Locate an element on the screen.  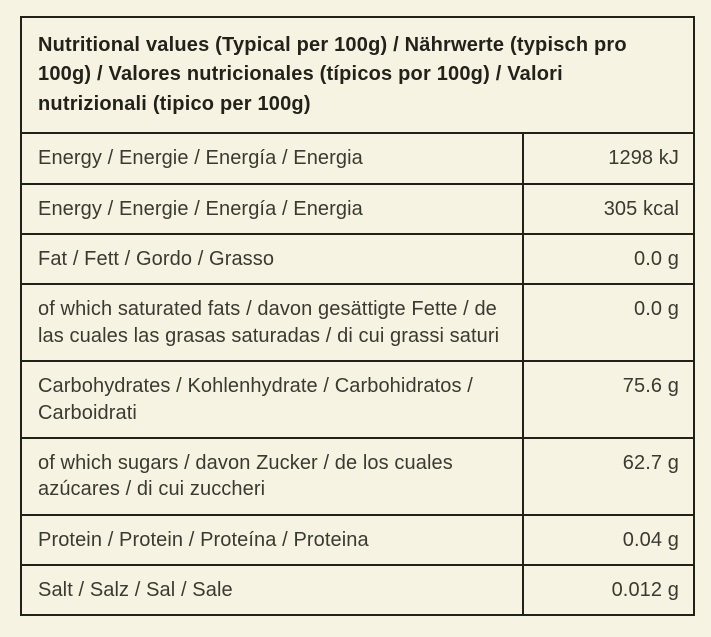
table-row: Salt / Salz / Sal / Sale 0.012 g is located at coordinates (357, 590).